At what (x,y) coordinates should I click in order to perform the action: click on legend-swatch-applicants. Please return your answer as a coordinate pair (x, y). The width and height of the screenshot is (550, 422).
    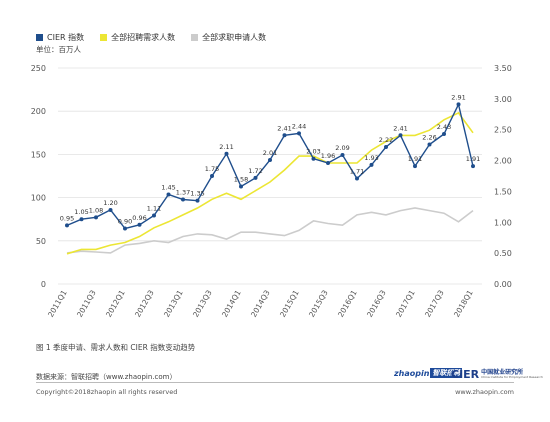
    Looking at the image, I should click on (195, 37).